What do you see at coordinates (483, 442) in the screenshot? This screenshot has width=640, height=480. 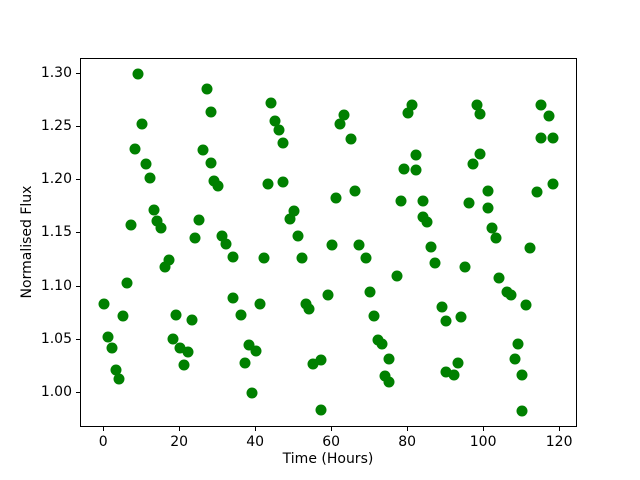 I see `x-tick-label: 100` at bounding box center [483, 442].